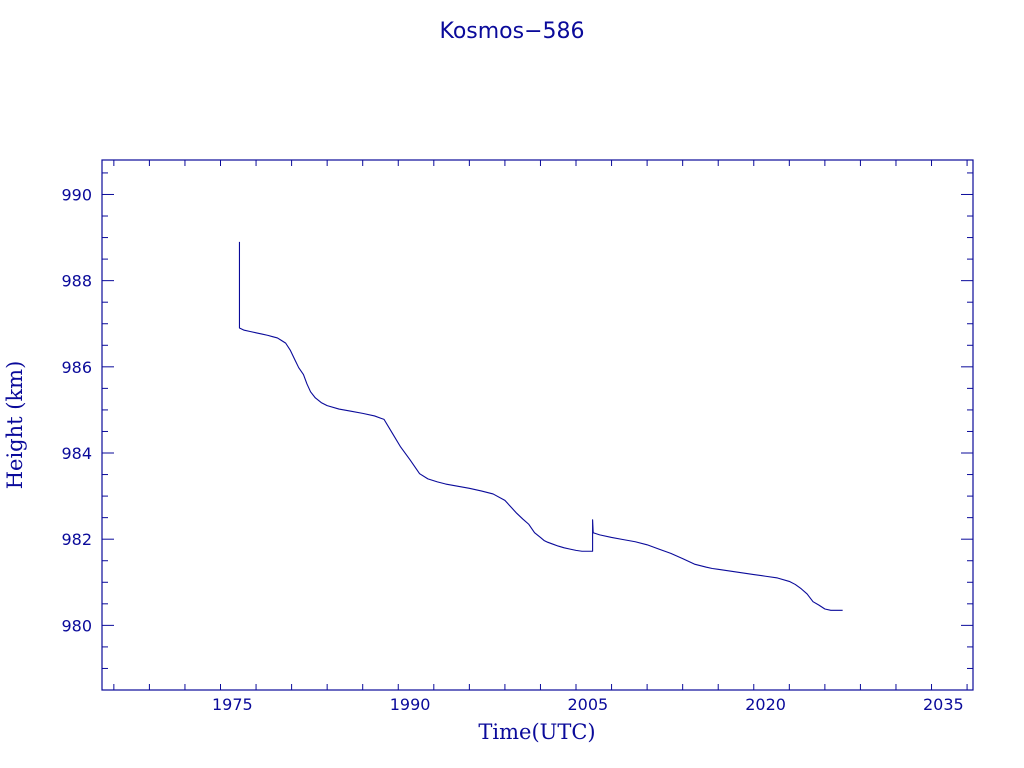 The image size is (1024, 768). What do you see at coordinates (410, 704) in the screenshot?
I see `x-tick-label: 1990` at bounding box center [410, 704].